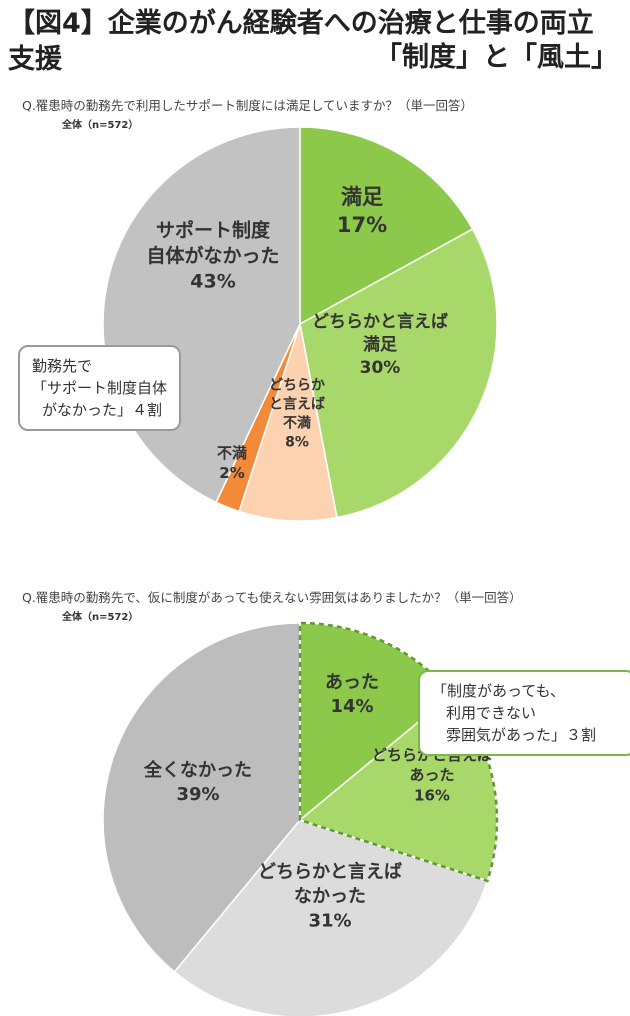 This screenshot has width=630, height=1016. I want to click on chart1-question: Q.罹患時の勤務先で利用したサポート制度には満足していますか？（単一回答）, so click(247, 105).